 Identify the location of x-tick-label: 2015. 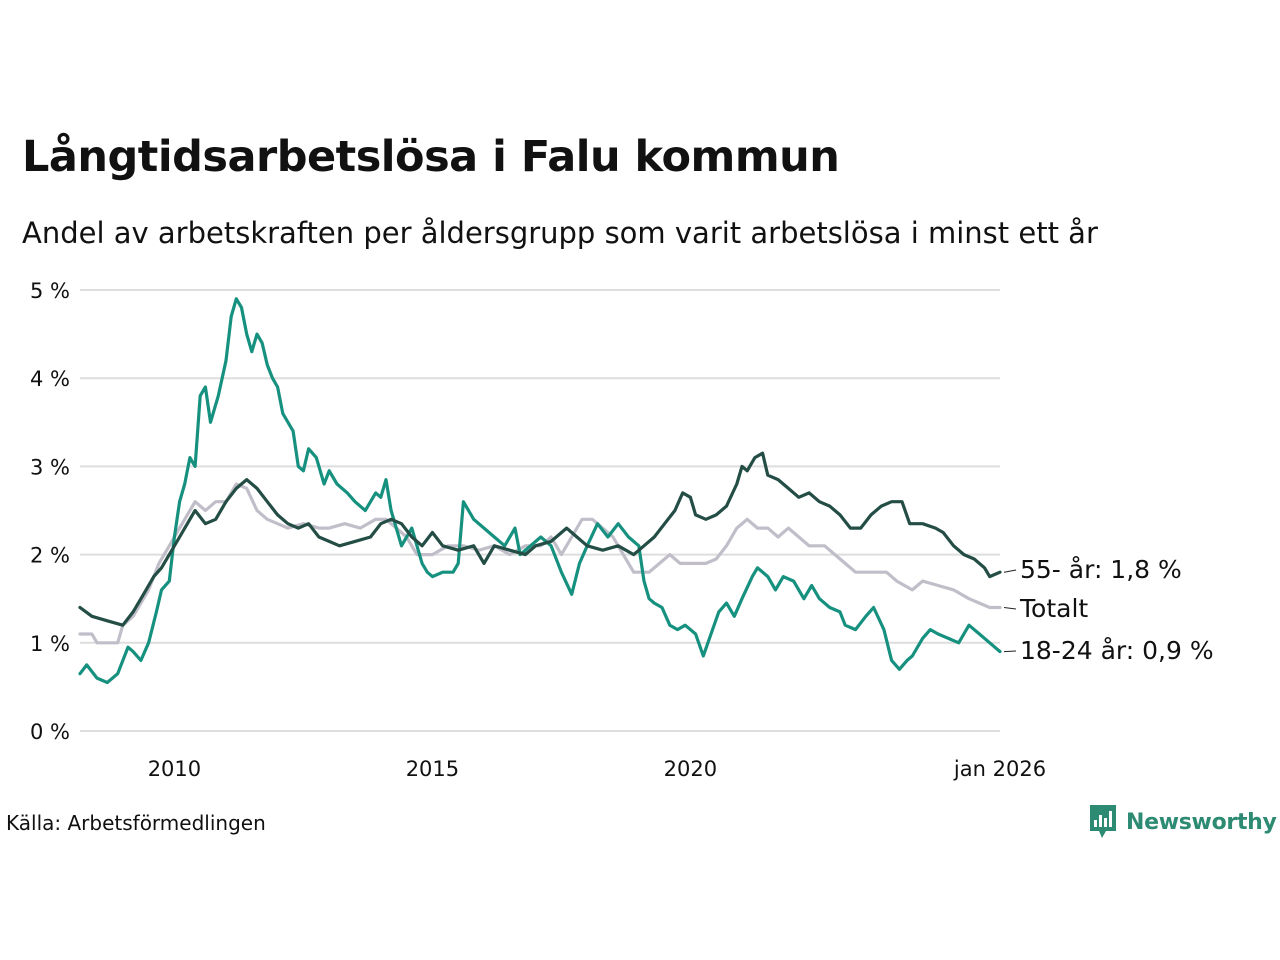
(432, 769).